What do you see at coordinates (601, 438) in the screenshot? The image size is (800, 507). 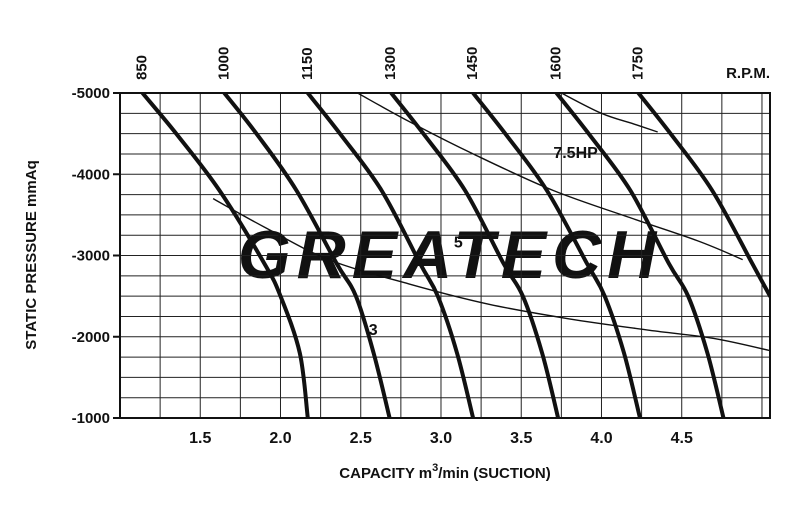 I see `x-tick-label: 4.0` at bounding box center [601, 438].